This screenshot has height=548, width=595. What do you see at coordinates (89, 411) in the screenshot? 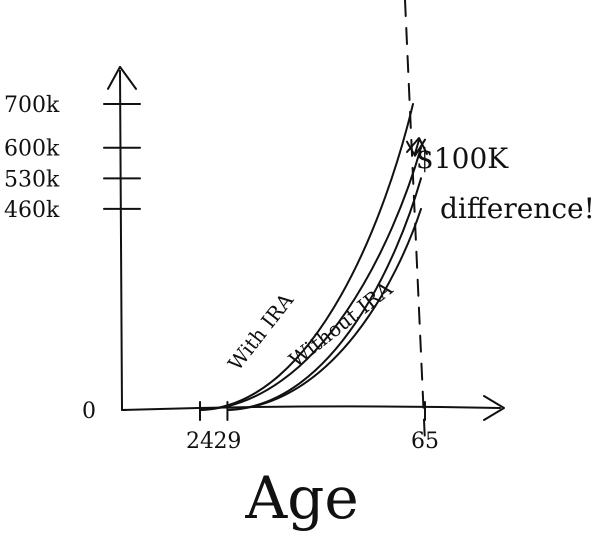
I see `y-tick-label: 0` at bounding box center [89, 411].